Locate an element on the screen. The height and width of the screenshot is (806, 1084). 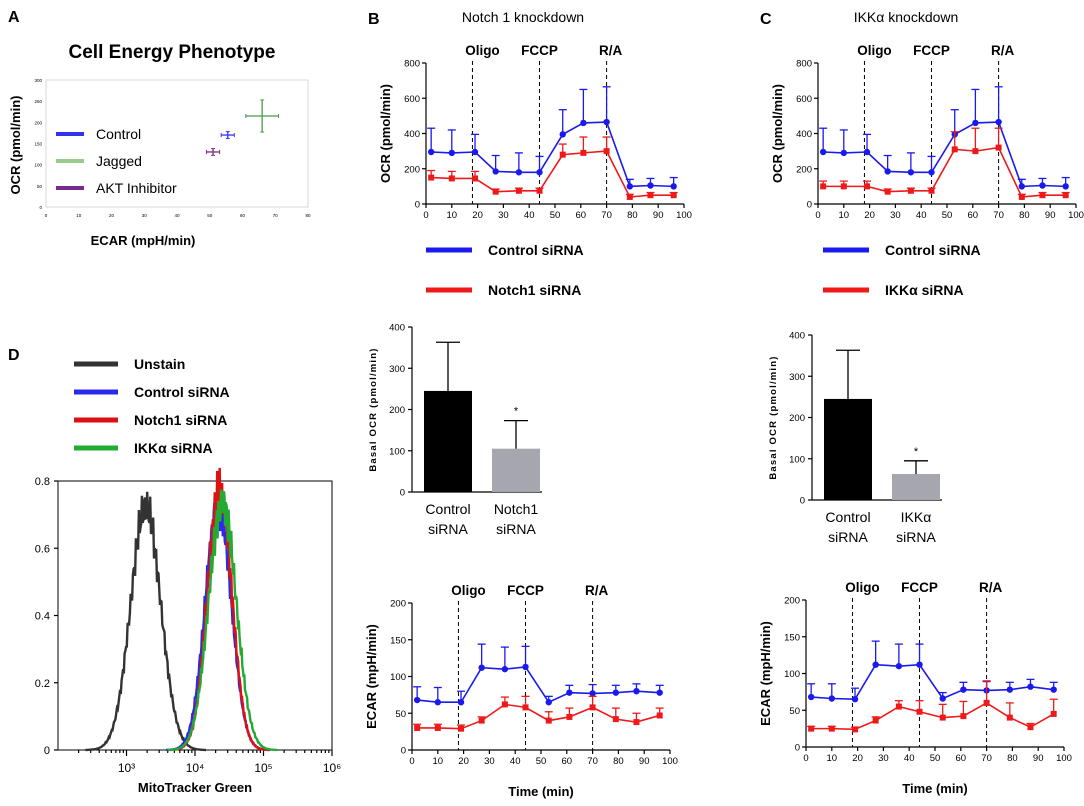
y-axis-label: Basal OCR (pmol/min) is located at coordinates (773, 417).